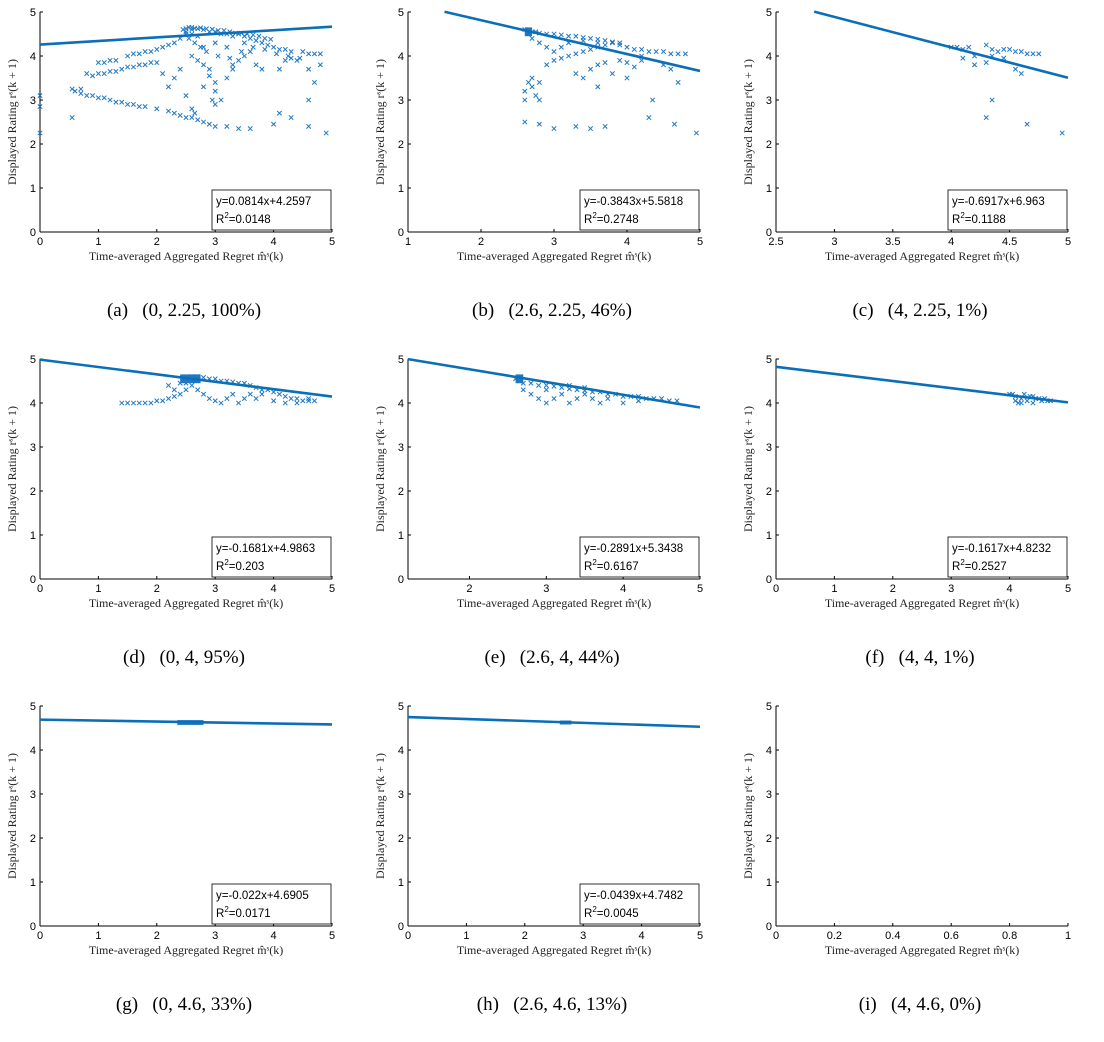 The height and width of the screenshot is (1042, 1104). Describe the element at coordinates (951, 589) in the screenshot. I see `x-tick-label: 3` at that location.